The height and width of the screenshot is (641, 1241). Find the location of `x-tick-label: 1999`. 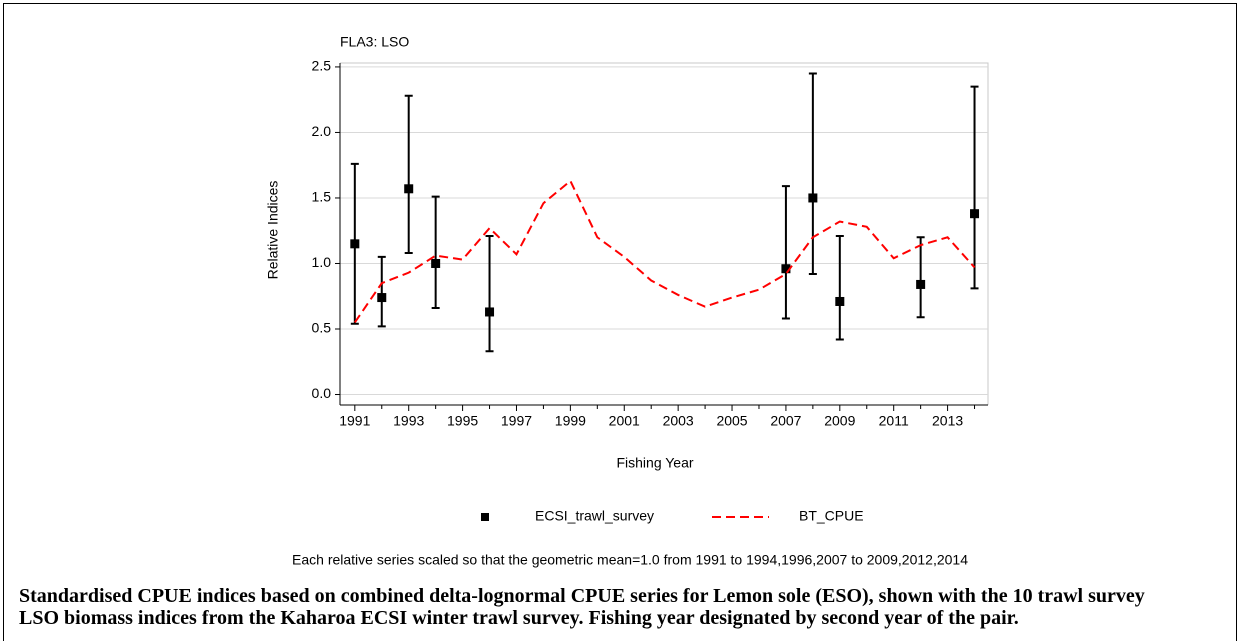

x-tick-label: 1999 is located at coordinates (570, 421).